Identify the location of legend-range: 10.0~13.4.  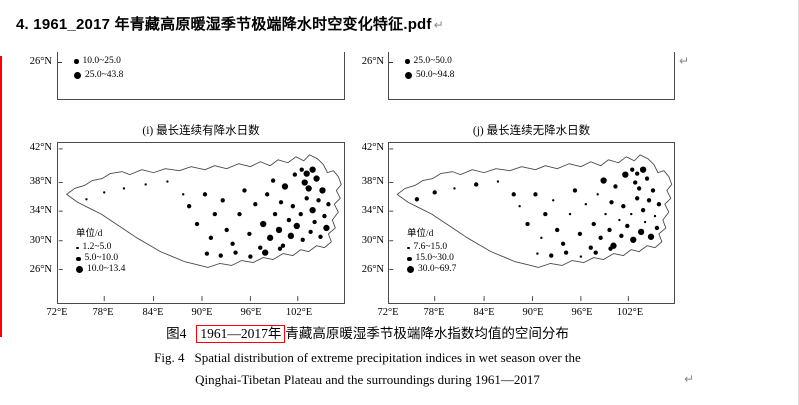
(106, 269).